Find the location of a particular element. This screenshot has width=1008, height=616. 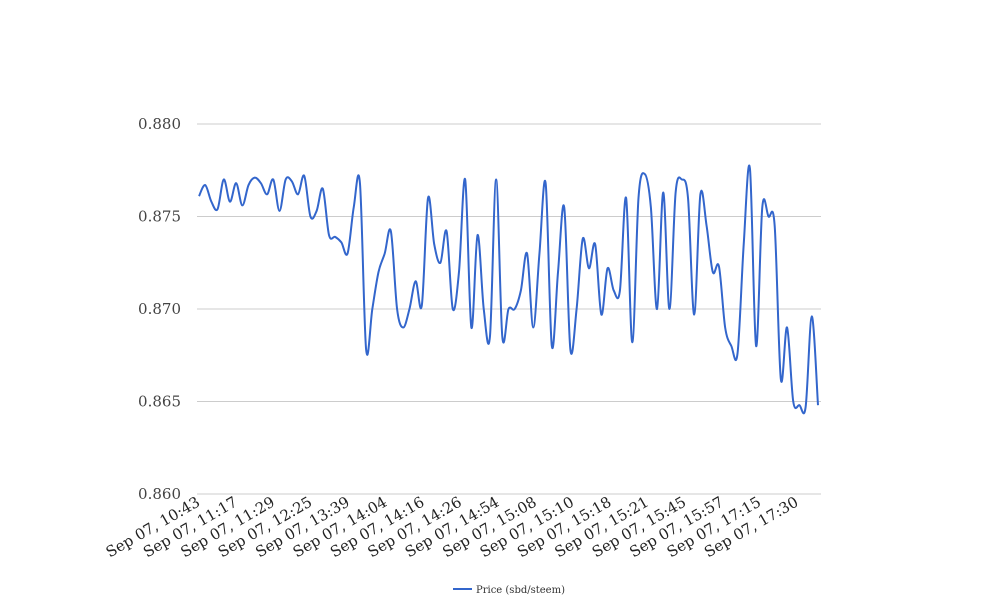

y-tick-label: 0.870 is located at coordinates (159, 309).